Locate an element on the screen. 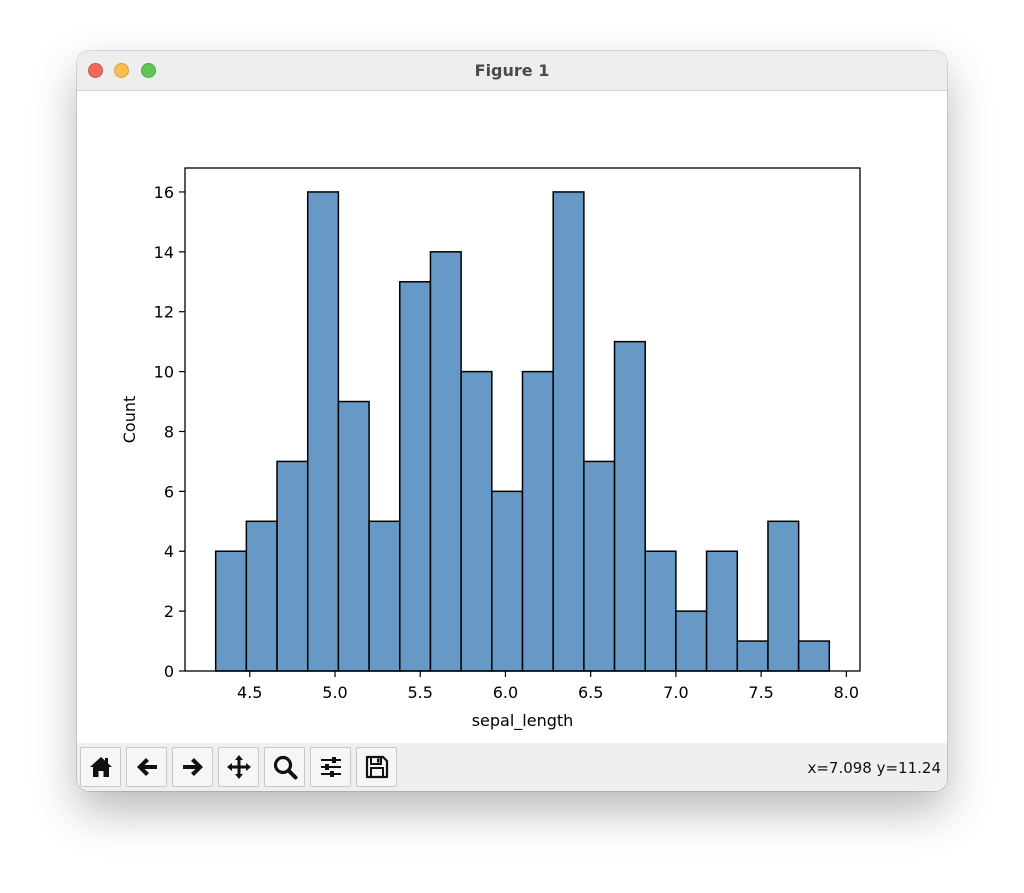 The height and width of the screenshot is (893, 1024). x-tick-label: 7.5 is located at coordinates (760, 692).